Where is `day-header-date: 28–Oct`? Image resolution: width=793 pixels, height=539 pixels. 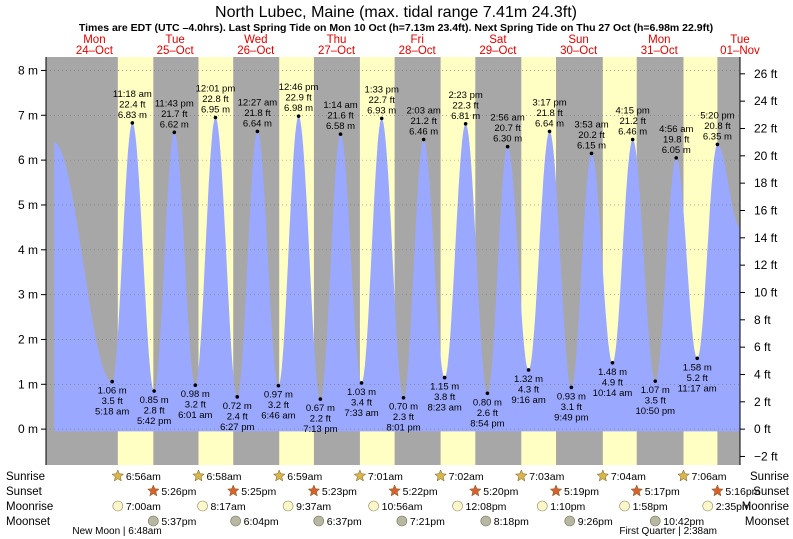 day-header-date: 28–Oct is located at coordinates (418, 51).